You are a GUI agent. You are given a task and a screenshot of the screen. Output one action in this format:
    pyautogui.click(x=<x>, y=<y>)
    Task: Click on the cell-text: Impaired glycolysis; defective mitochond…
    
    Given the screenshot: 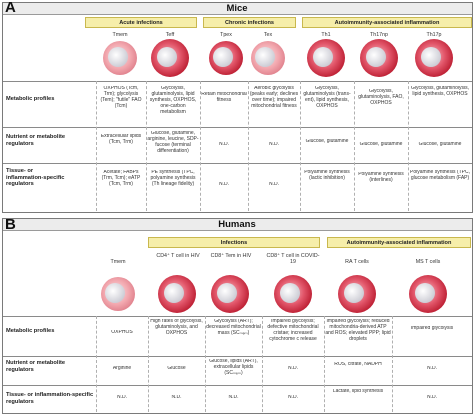 What is the action you would take?
    pyautogui.click(x=293, y=330)
    